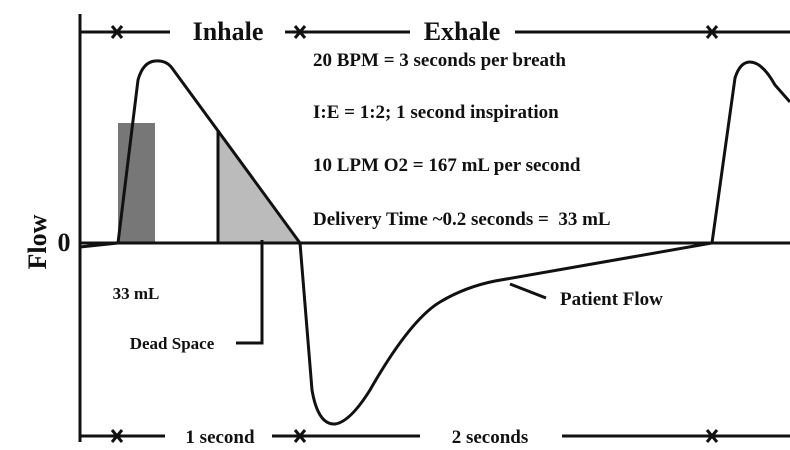 The image size is (790, 450). What do you see at coordinates (172, 343) in the screenshot?
I see `dead-space-label: Dead Space` at bounding box center [172, 343].